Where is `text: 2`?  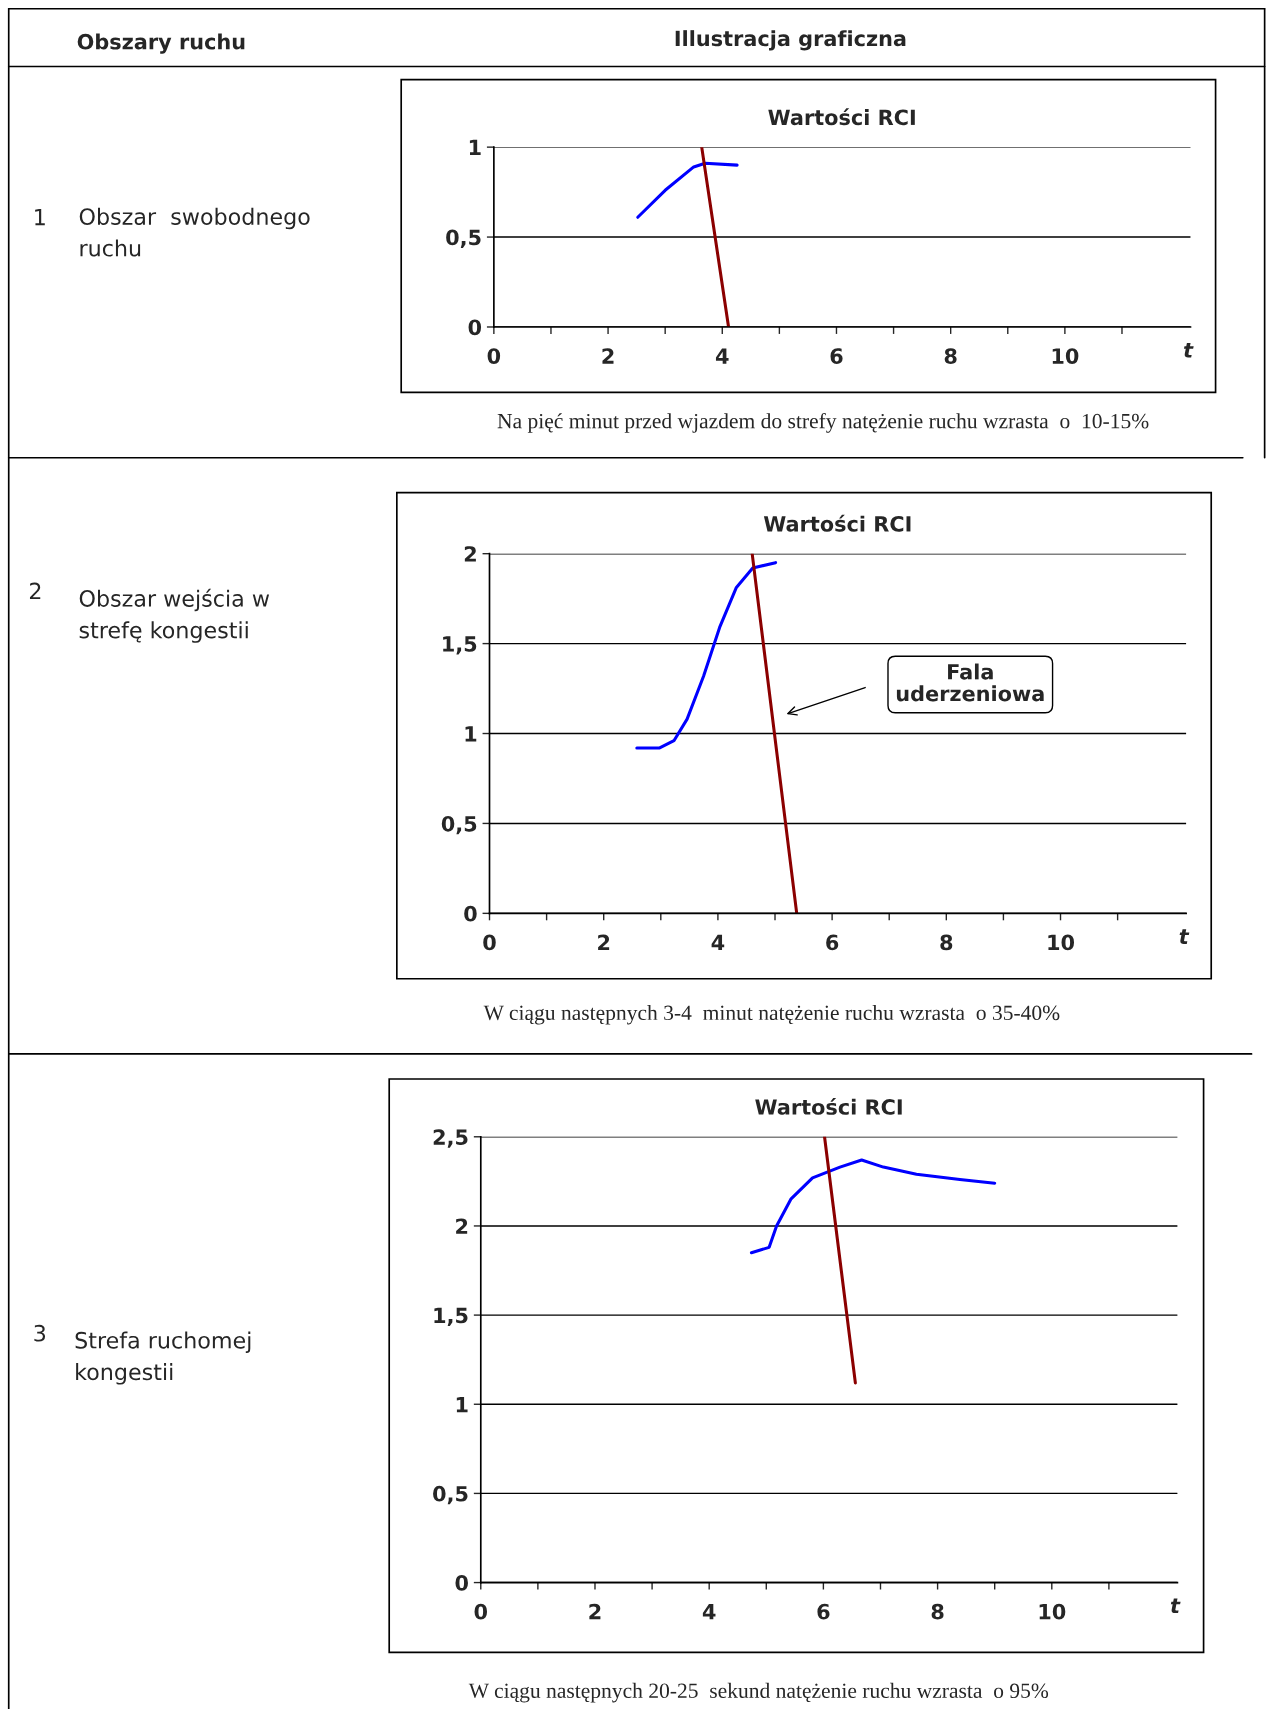 text: 2 is located at coordinates (35, 591).